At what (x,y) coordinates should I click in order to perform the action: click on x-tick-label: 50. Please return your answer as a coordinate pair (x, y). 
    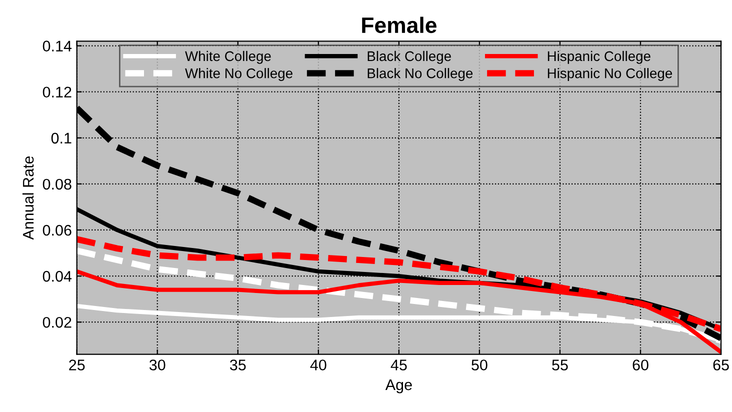
    Looking at the image, I should click on (480, 365).